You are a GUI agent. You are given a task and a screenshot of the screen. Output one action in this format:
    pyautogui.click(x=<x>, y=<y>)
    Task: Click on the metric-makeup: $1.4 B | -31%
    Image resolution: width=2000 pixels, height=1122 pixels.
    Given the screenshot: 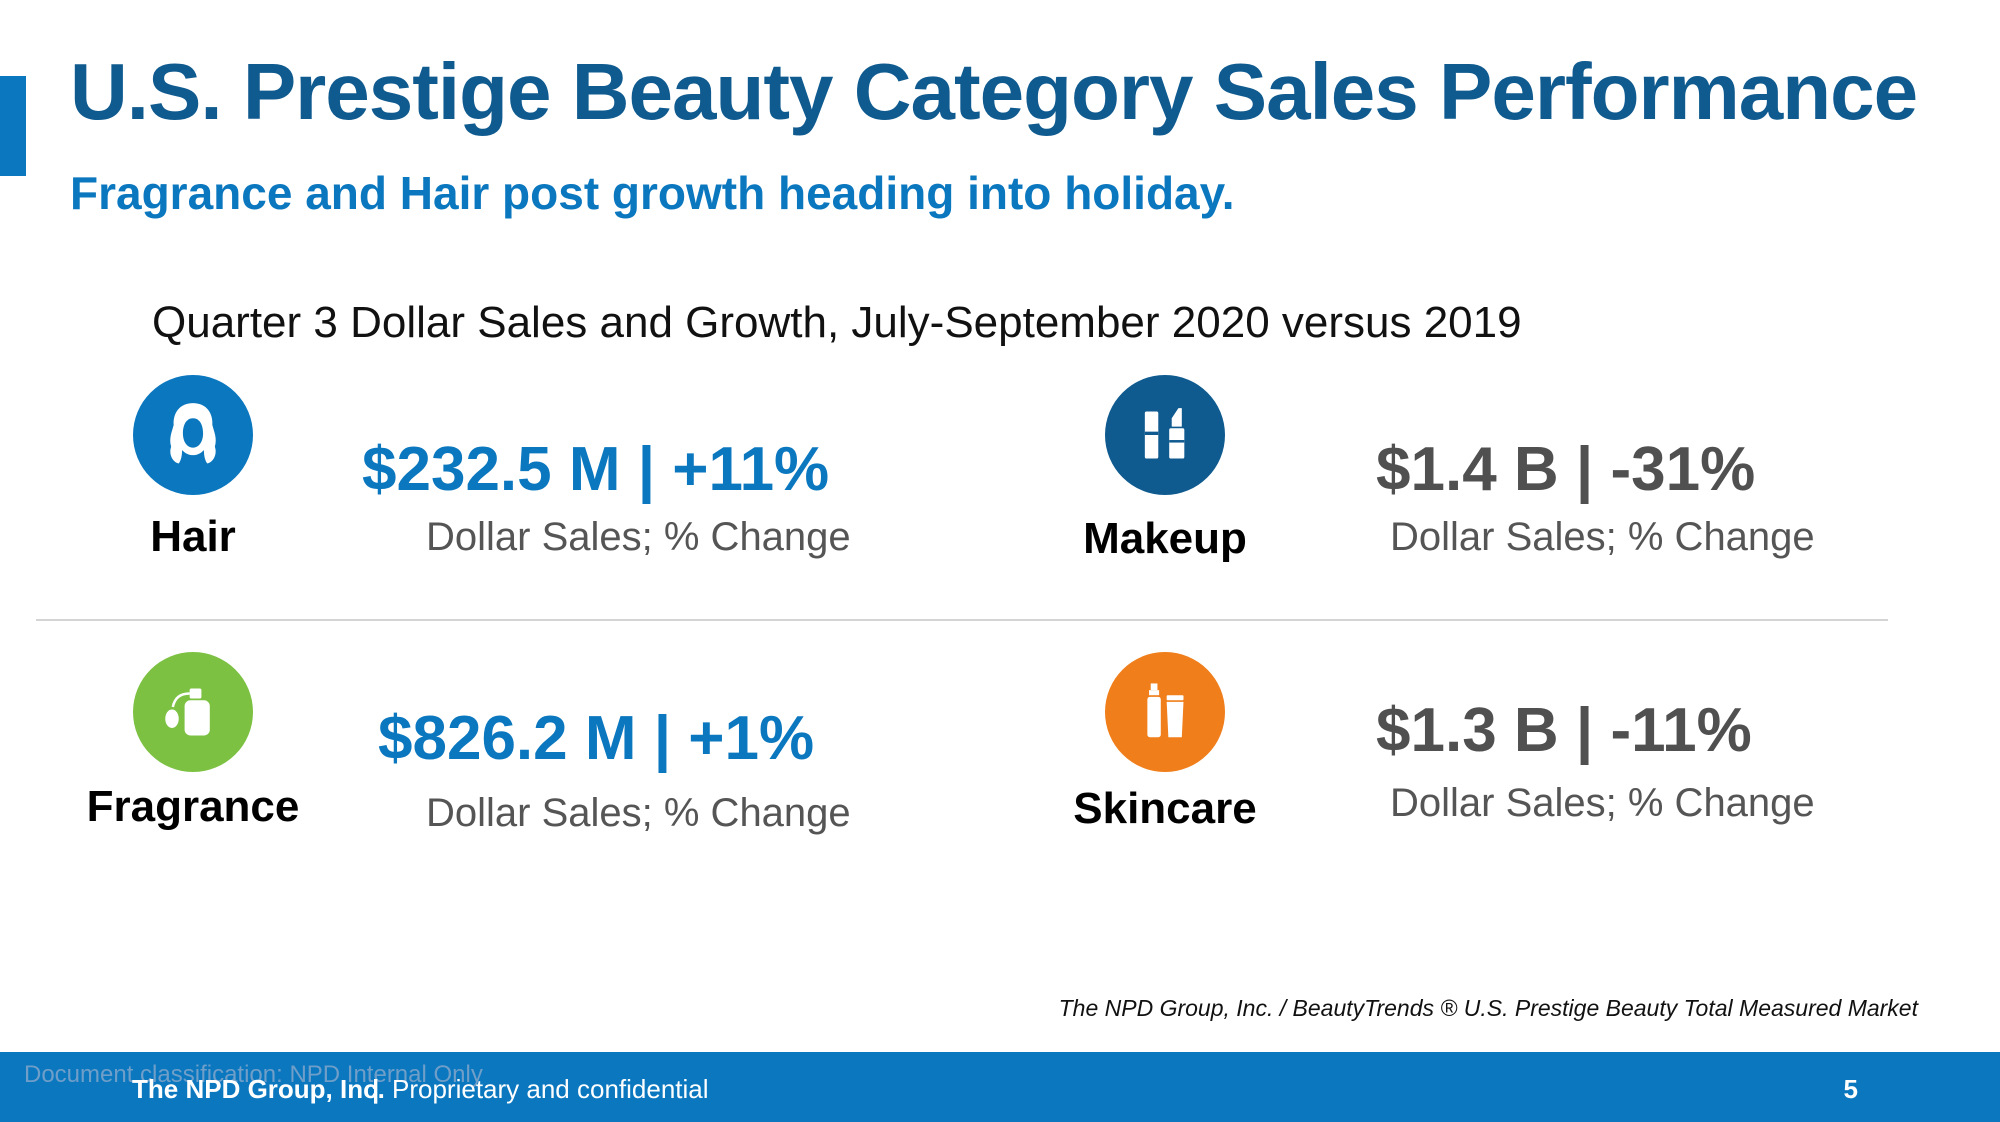 What is the action you would take?
    pyautogui.click(x=1566, y=469)
    